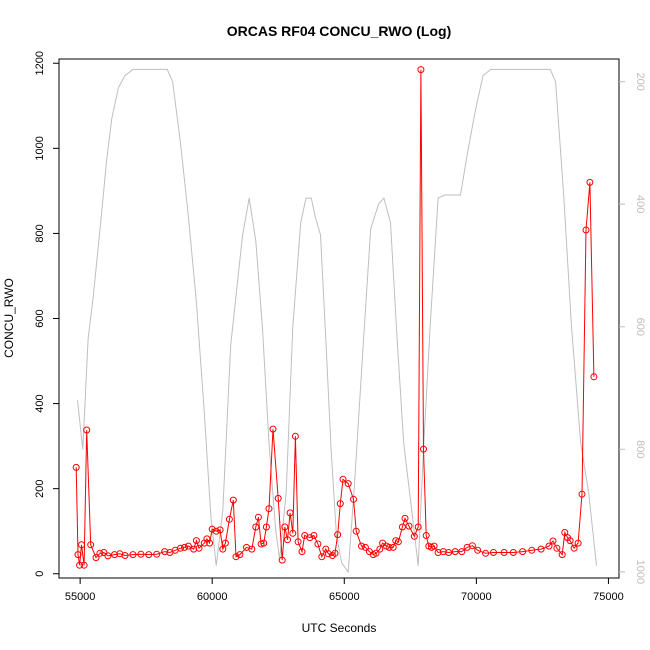 This screenshot has width=650, height=650. What do you see at coordinates (40, 63) in the screenshot?
I see `y-tick-label: 1200` at bounding box center [40, 63].